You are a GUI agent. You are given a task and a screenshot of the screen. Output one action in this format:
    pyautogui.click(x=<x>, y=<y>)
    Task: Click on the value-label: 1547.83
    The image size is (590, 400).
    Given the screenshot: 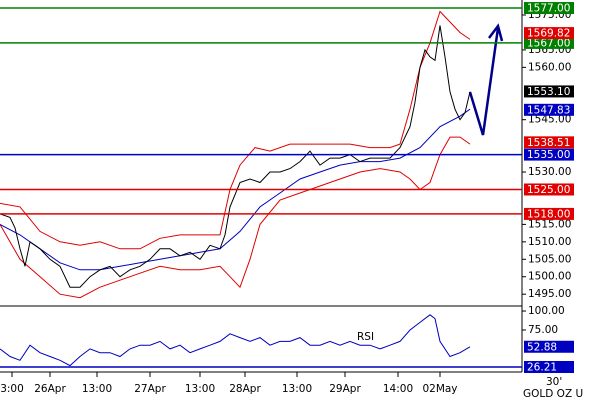 What is the action you would take?
    pyautogui.click(x=548, y=110)
    